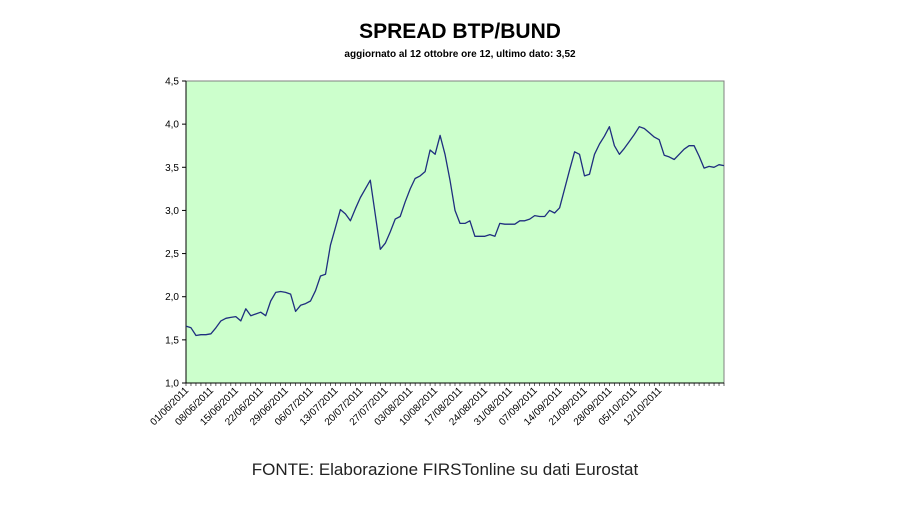 The image size is (920, 510). Describe the element at coordinates (172, 254) in the screenshot. I see `y-tick-label: 2,5` at that location.